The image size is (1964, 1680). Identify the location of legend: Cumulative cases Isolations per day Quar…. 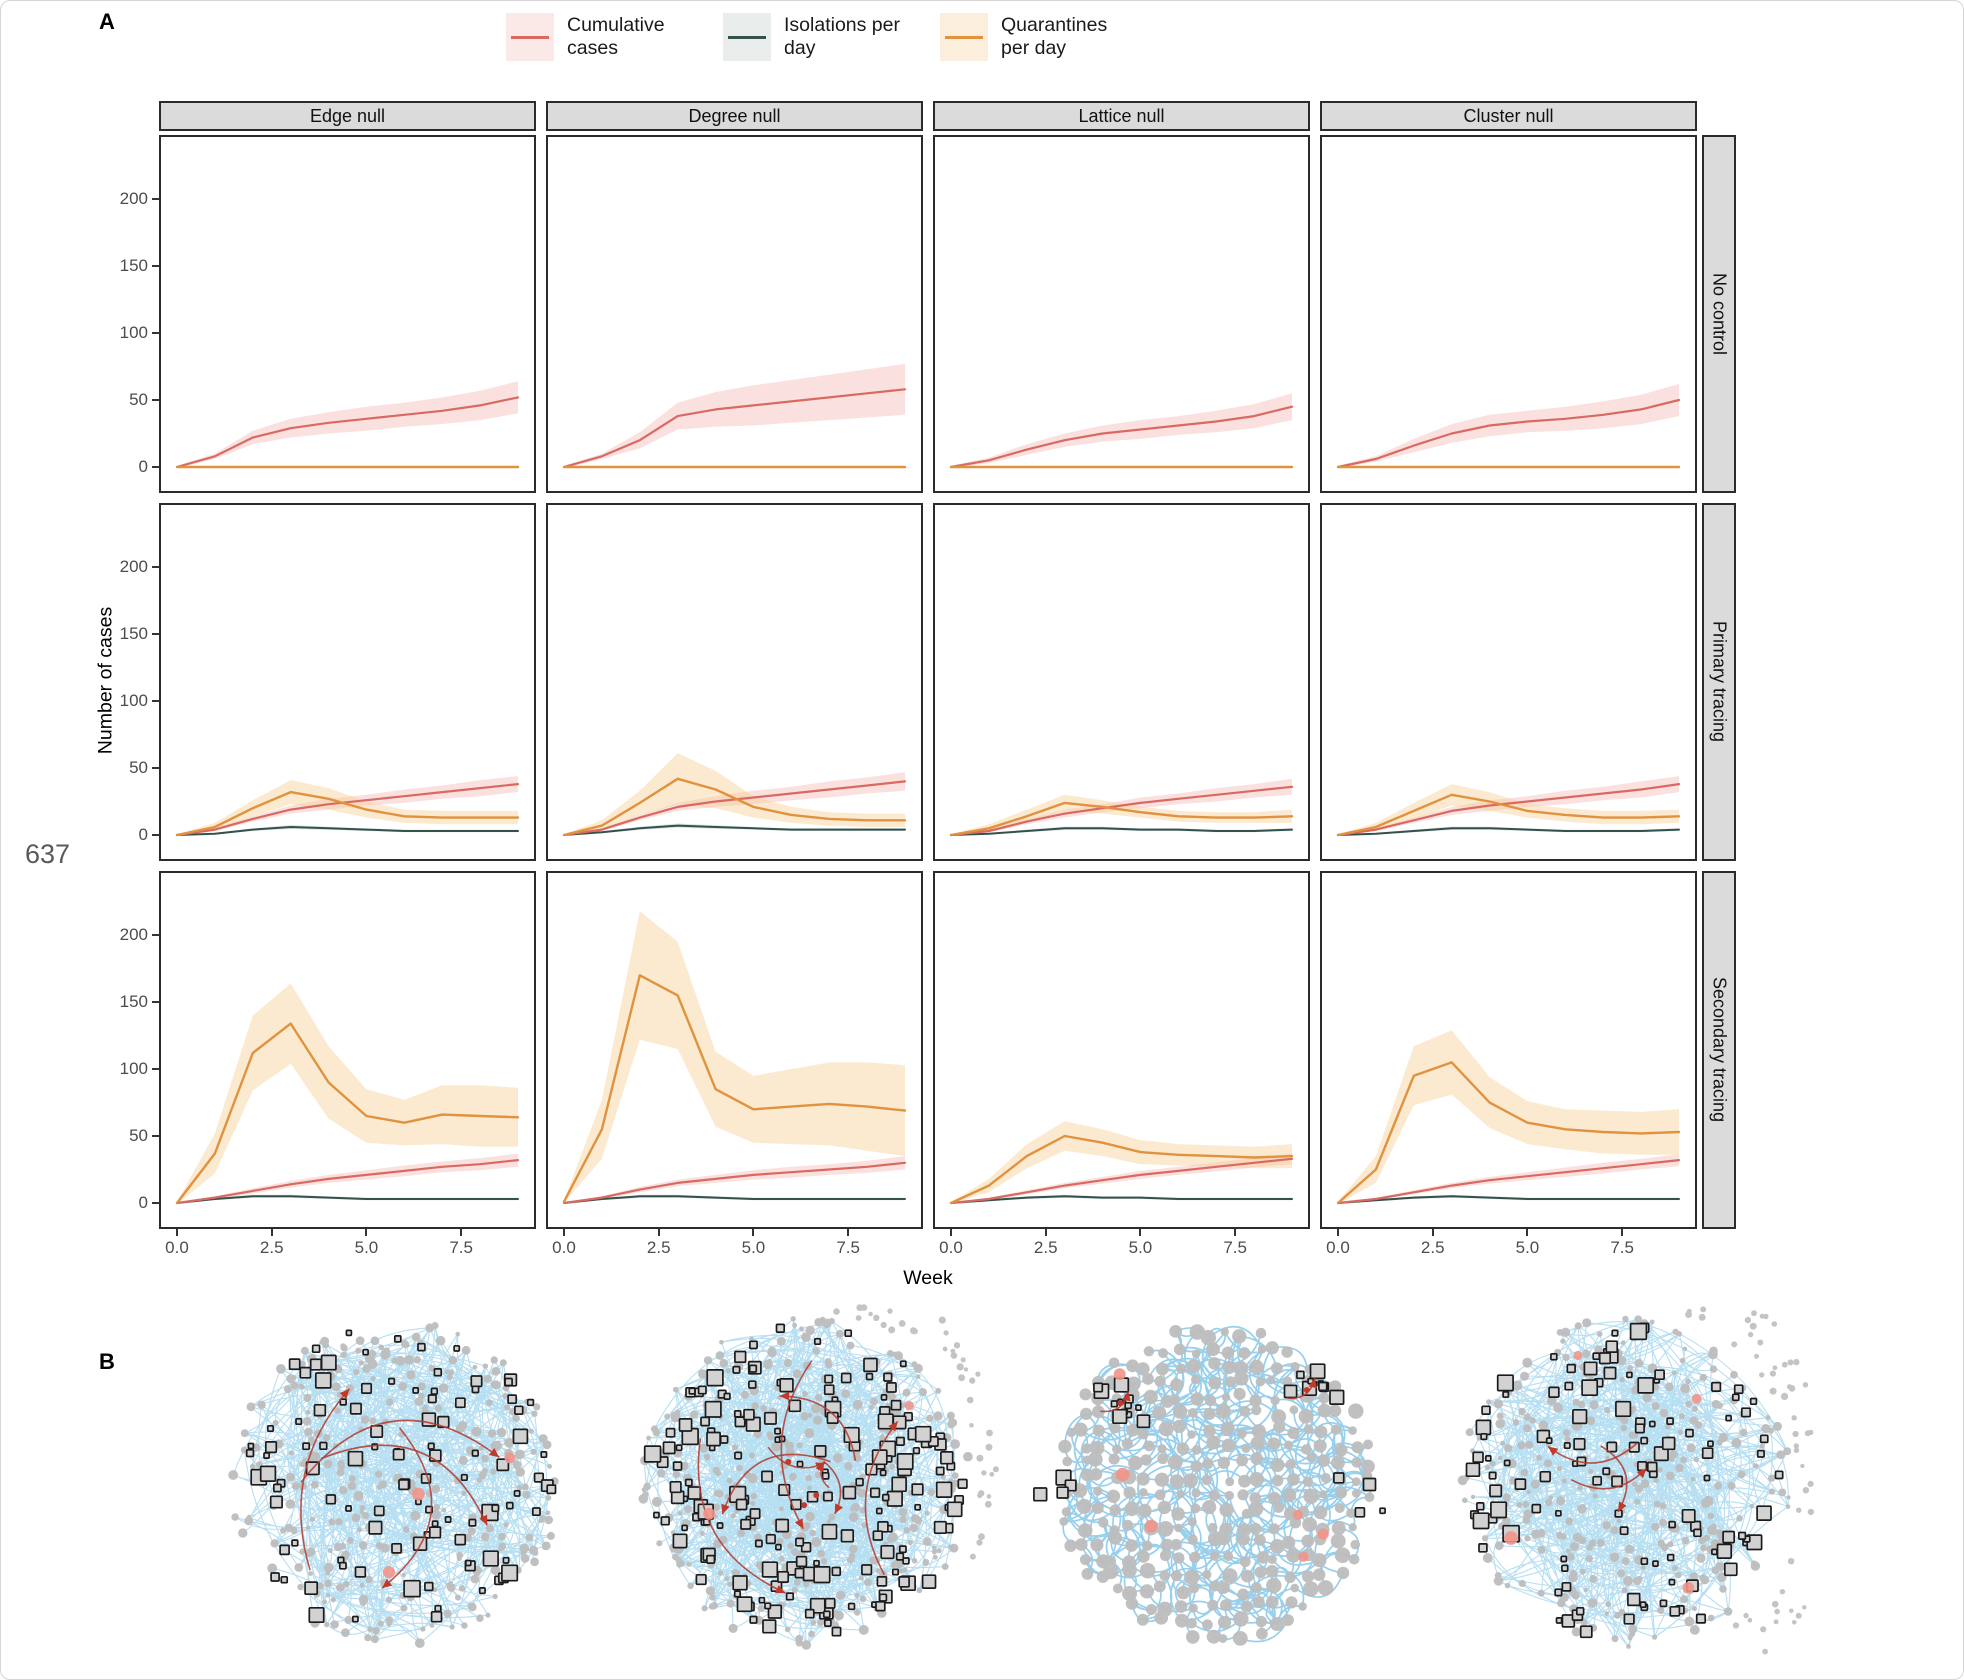
(812, 37).